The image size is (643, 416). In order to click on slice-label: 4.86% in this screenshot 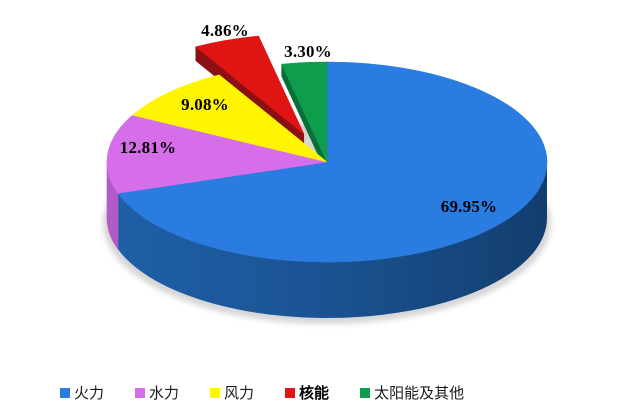, I will do `click(225, 30)`.